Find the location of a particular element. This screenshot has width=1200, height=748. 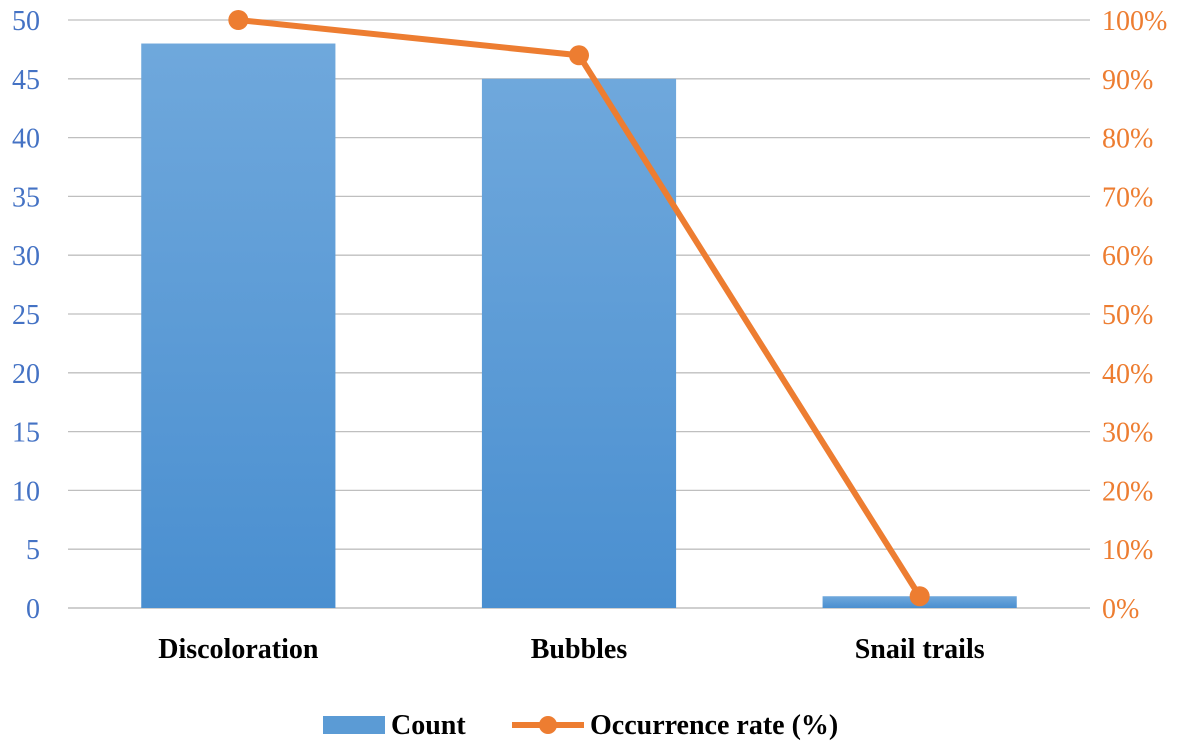

bar-discoloration is located at coordinates (238, 325).